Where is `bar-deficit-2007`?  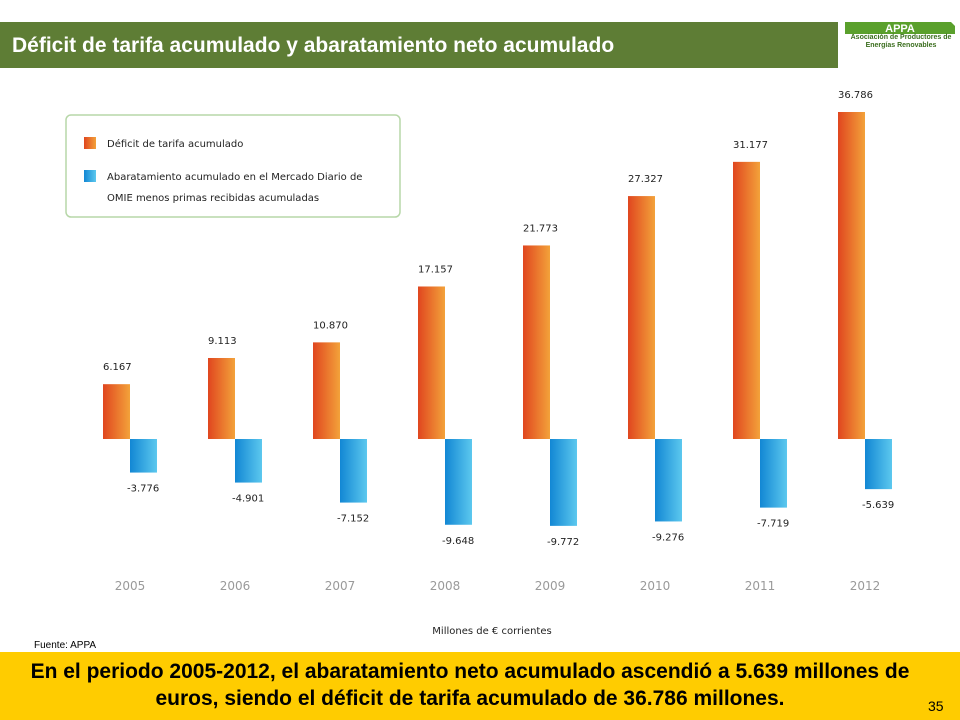
bar-deficit-2007 is located at coordinates (326, 390).